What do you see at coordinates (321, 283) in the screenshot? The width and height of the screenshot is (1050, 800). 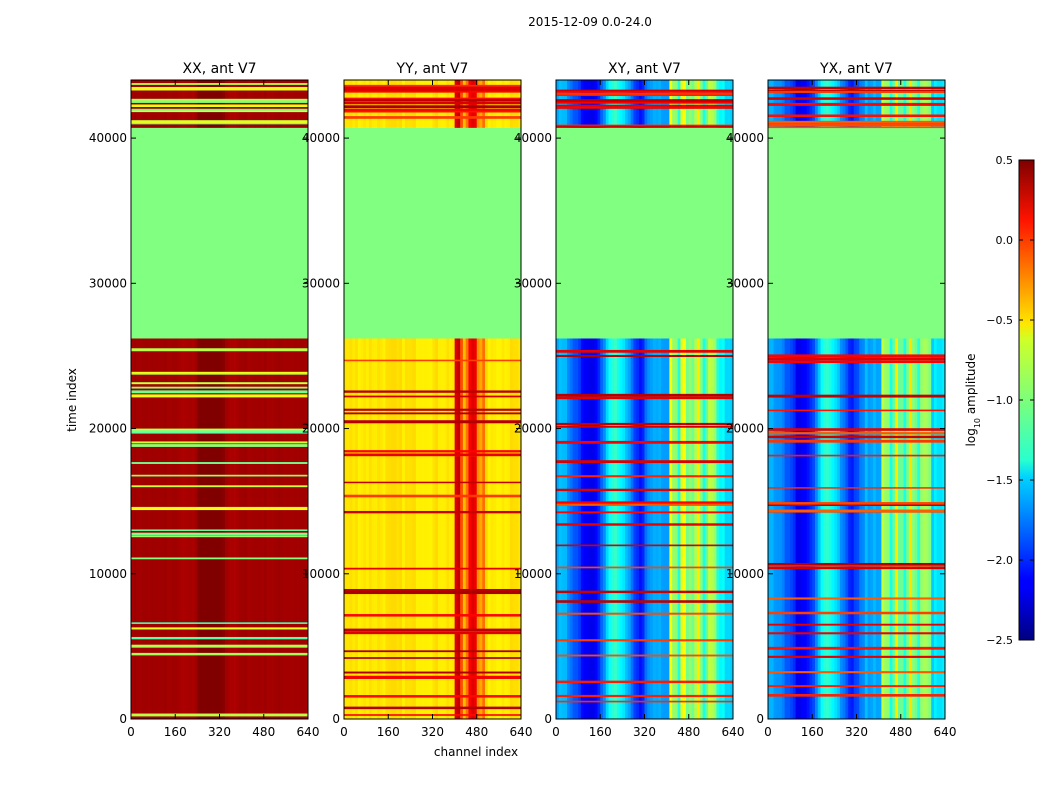 I see `y-tick-label: 30000` at bounding box center [321, 283].